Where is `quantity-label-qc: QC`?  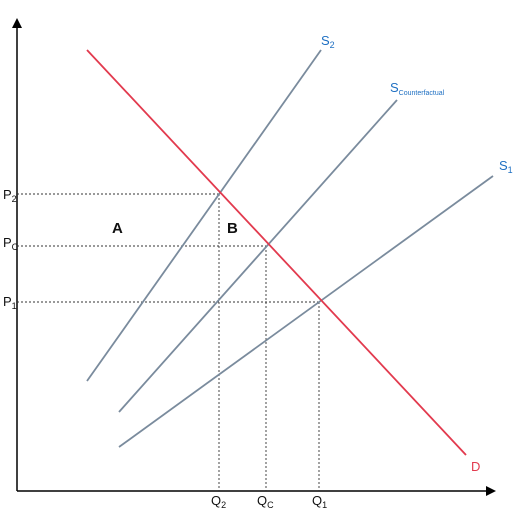 quantity-label-qc: QC is located at coordinates (265, 501).